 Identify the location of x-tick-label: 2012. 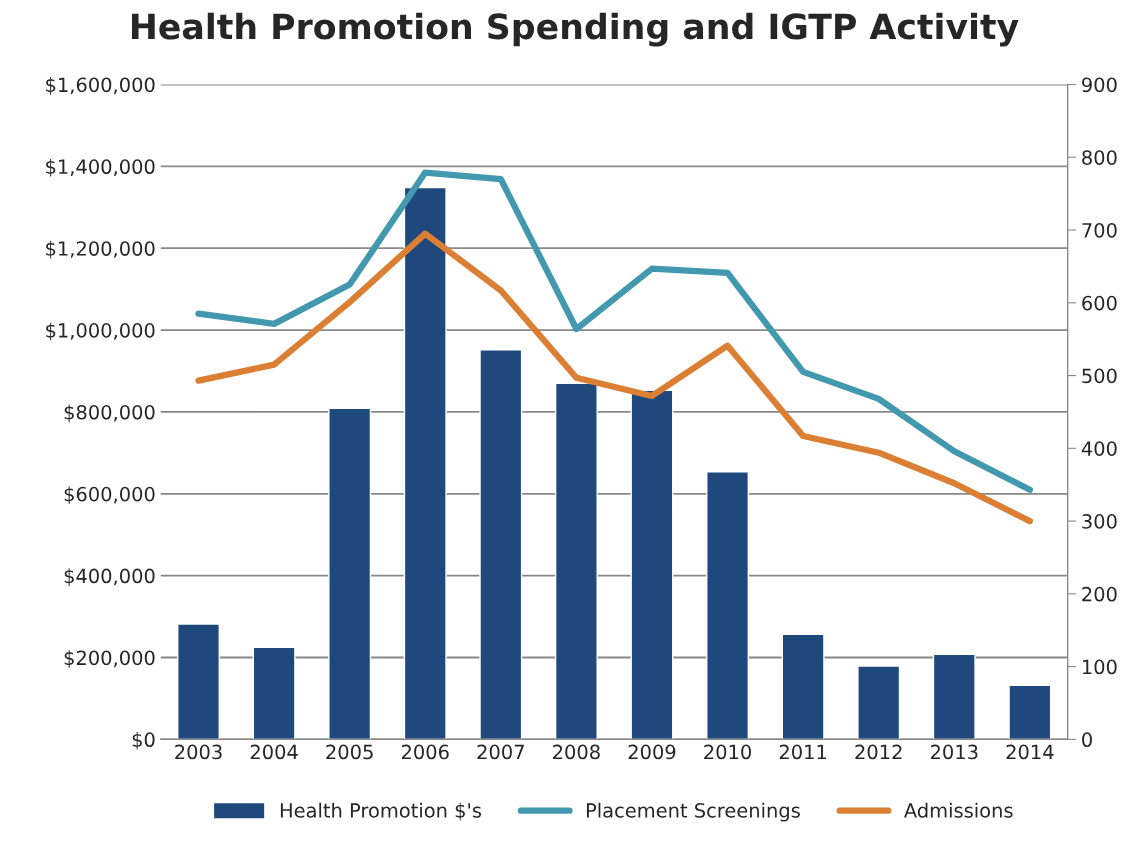
(878, 752).